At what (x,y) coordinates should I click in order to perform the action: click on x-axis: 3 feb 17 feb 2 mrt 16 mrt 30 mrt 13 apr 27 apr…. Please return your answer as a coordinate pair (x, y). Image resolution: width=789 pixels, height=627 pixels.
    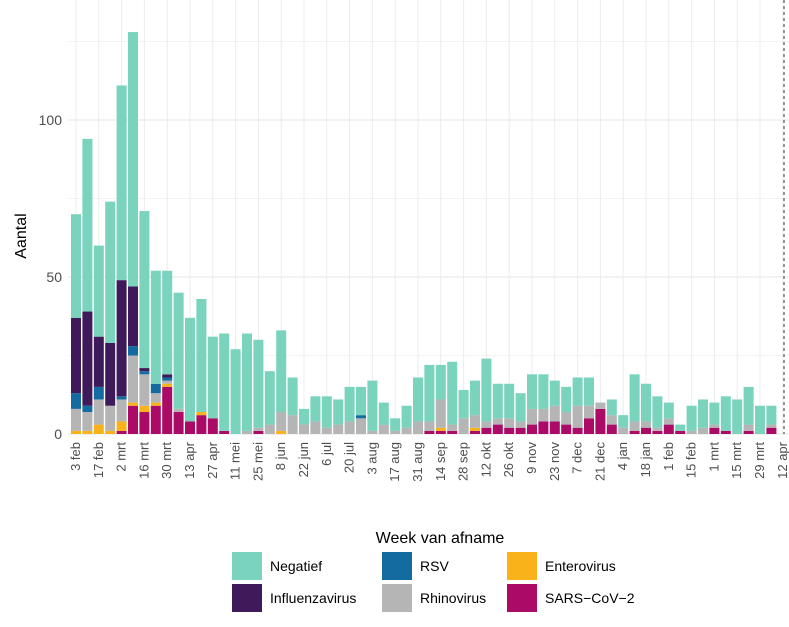
    Looking at the image, I should click on (428, 461).